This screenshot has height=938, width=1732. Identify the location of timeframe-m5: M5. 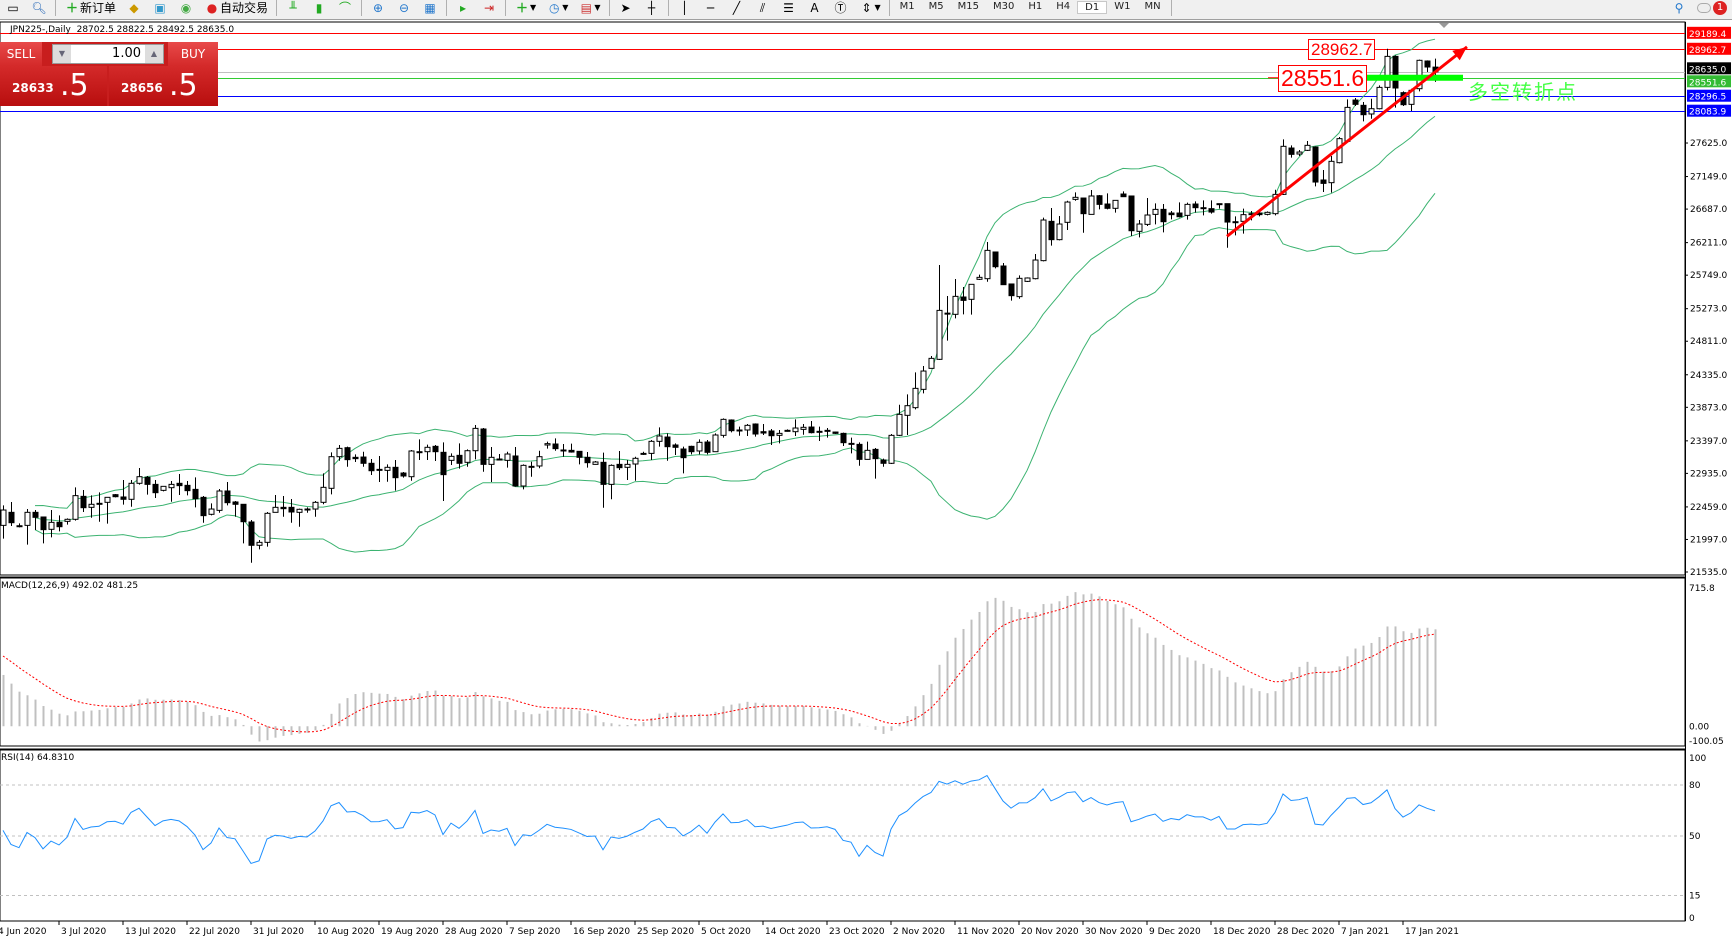
(936, 6).